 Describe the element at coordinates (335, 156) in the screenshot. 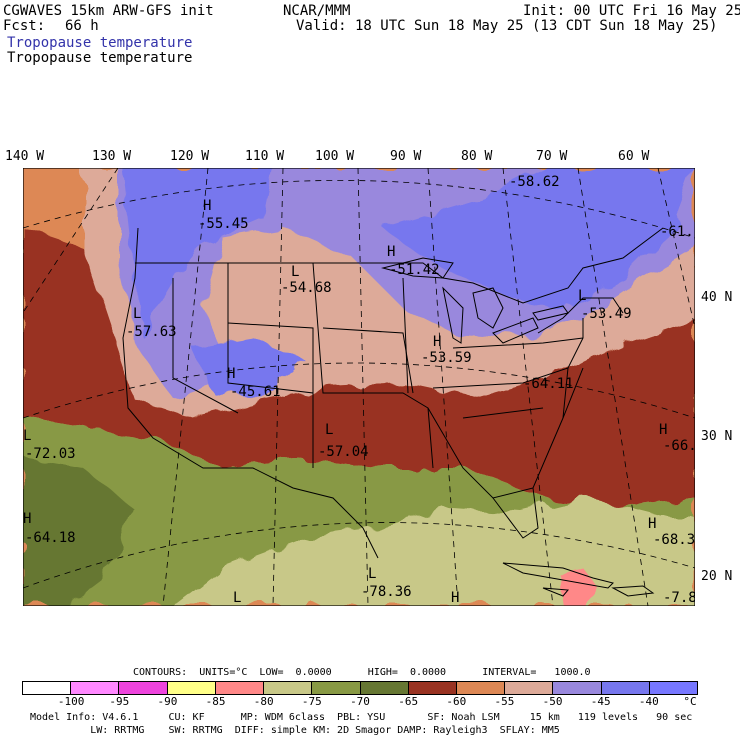

I see `lon-label: 100 W` at that location.